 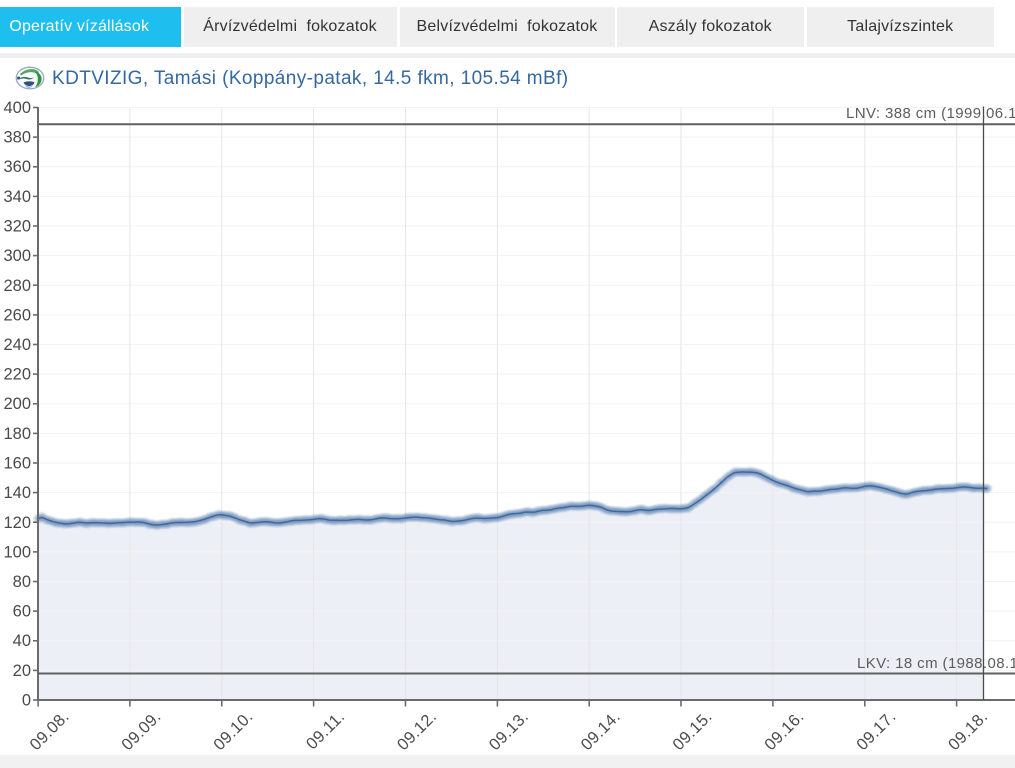 I want to click on svg-text: 09.17., so click(x=876, y=731).